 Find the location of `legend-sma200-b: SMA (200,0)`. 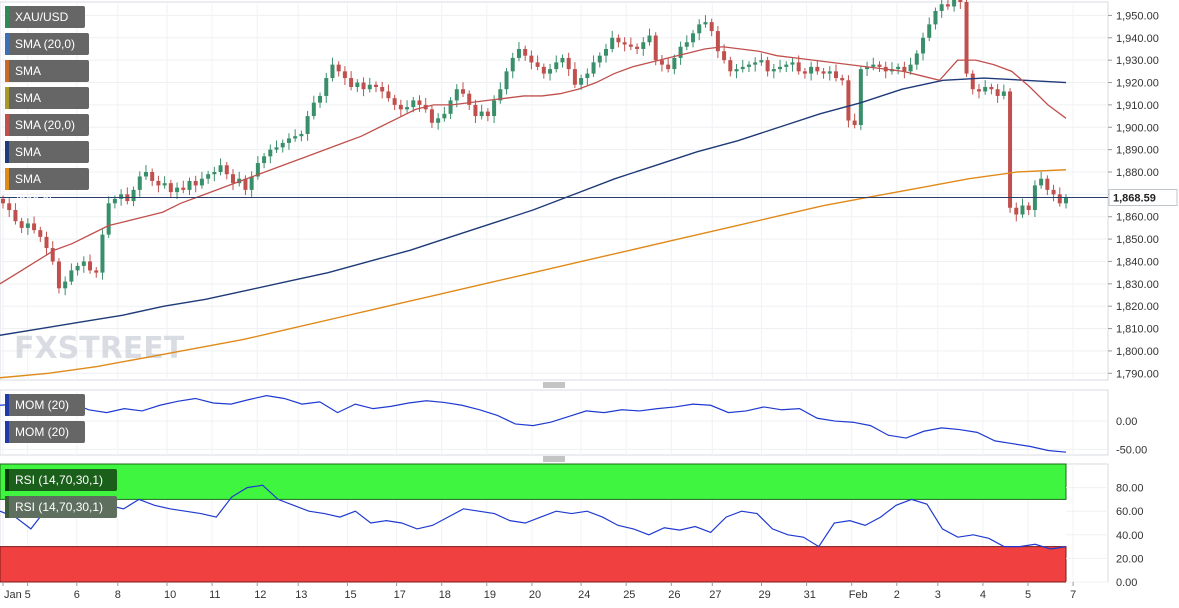

legend-sma200-b: SMA (200,0) is located at coordinates (47, 188).